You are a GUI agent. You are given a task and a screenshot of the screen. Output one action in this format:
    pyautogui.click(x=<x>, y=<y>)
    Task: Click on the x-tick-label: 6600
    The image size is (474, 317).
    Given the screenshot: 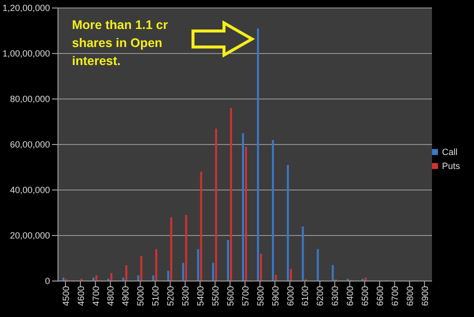 What is the action you would take?
    pyautogui.click(x=380, y=296)
    